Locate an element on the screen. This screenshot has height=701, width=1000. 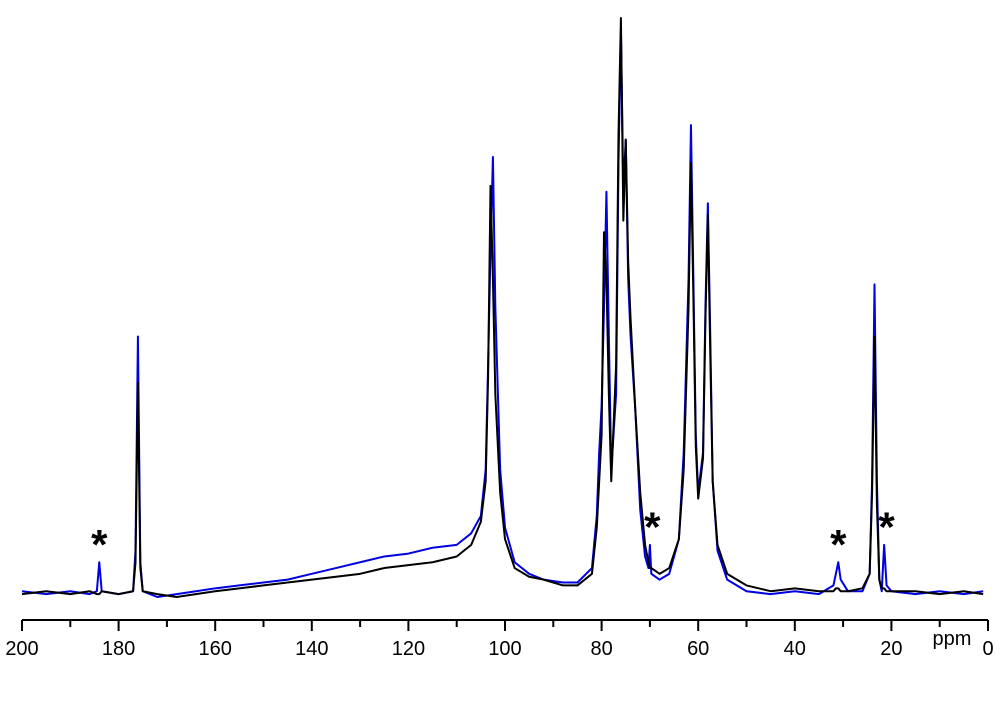
x-tick-label: 120 is located at coordinates (408, 649).